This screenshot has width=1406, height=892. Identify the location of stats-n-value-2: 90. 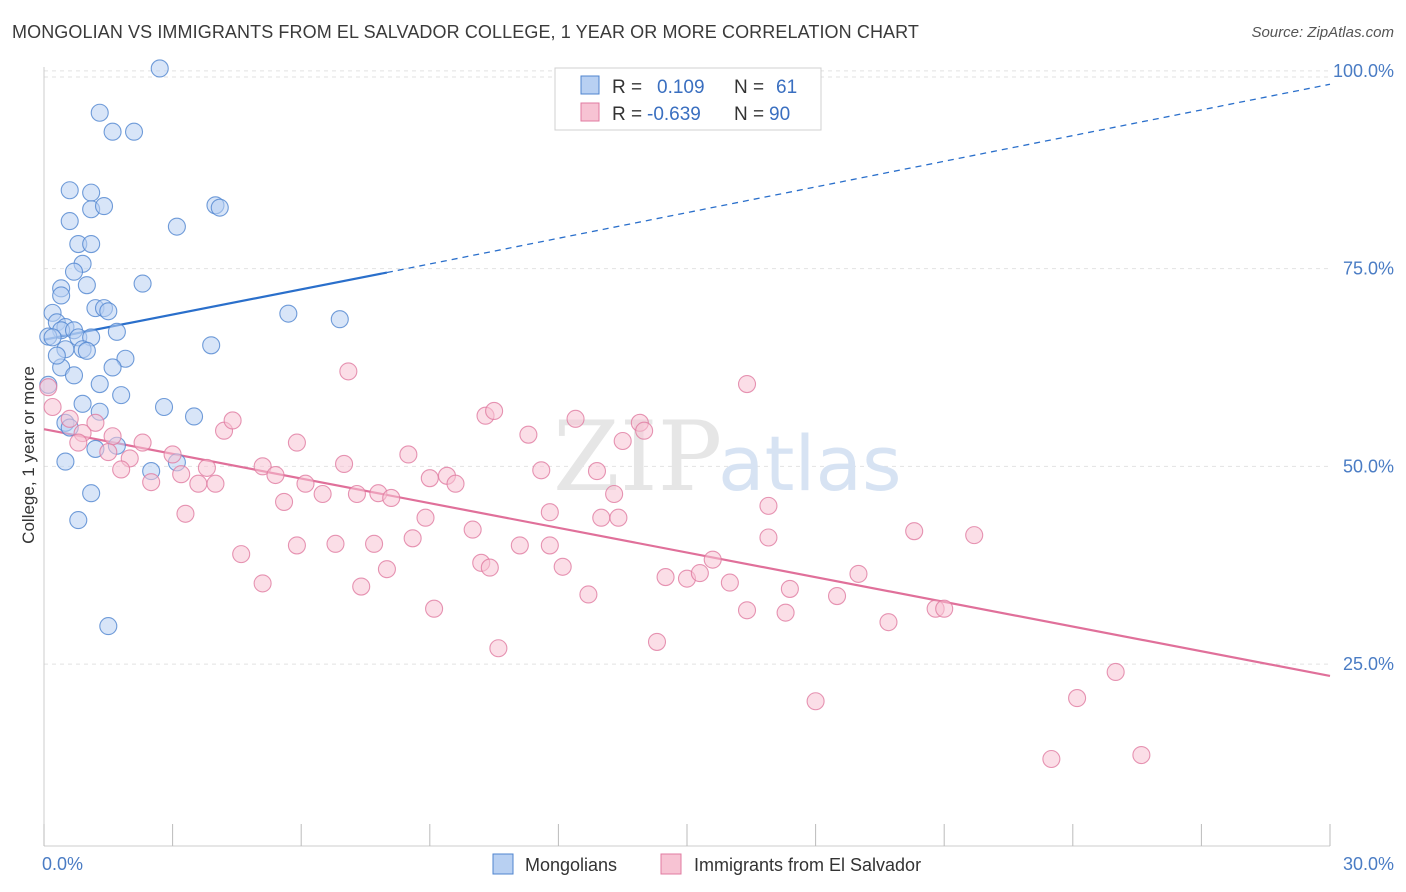
(779, 114).